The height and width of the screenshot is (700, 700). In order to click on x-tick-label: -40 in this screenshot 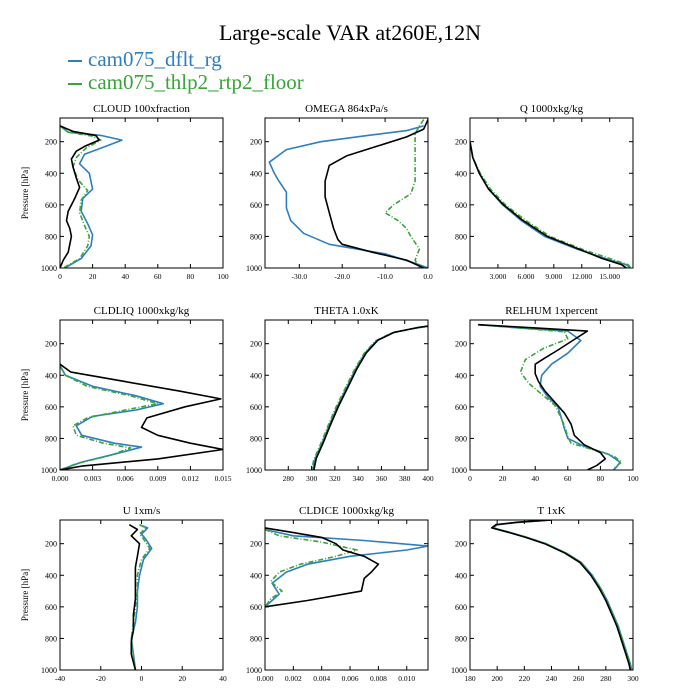, I will do `click(60, 678)`.